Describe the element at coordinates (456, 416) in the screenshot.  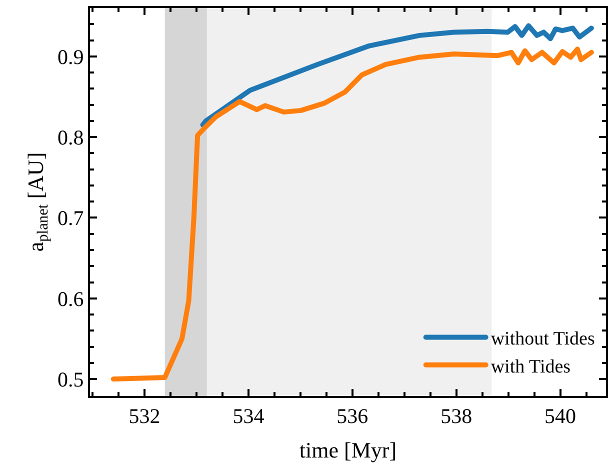
I see `x-tick-label: 538` at that location.